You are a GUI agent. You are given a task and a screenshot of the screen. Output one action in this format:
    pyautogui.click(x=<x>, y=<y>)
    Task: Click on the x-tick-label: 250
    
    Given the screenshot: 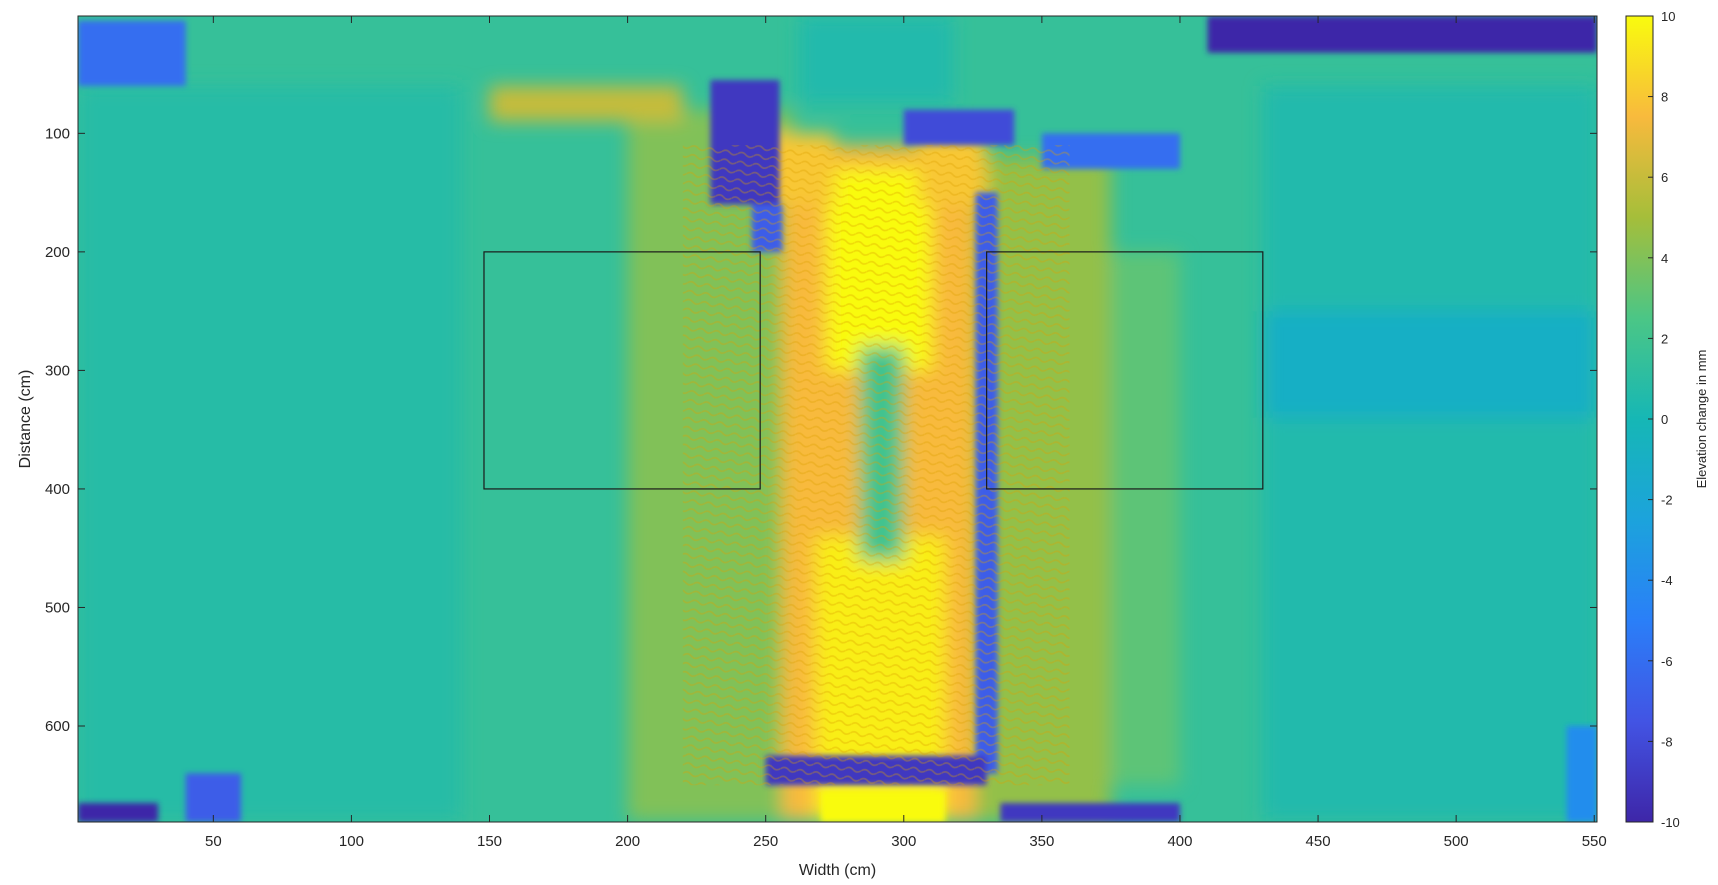 What is the action you would take?
    pyautogui.click(x=765, y=841)
    